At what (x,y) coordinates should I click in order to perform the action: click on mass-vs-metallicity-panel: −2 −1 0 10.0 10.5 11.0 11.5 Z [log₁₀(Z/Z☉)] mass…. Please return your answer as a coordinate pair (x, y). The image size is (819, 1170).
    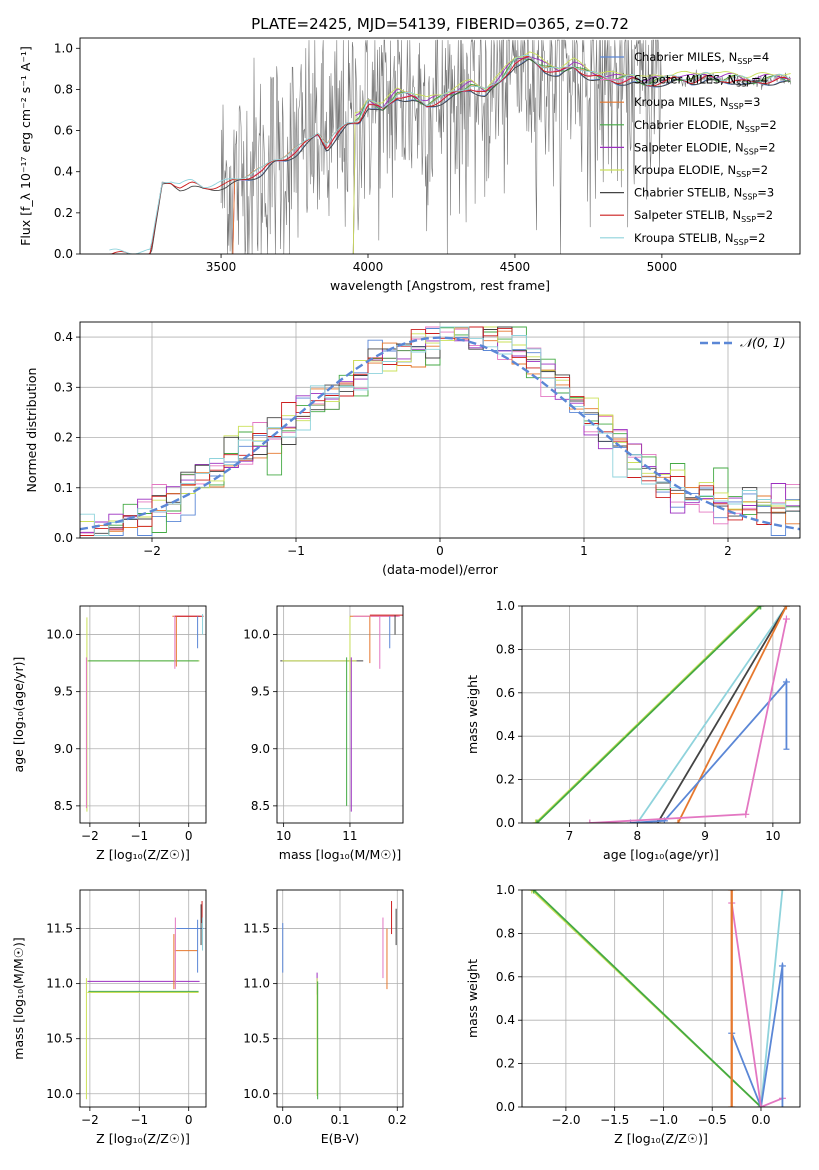
    Looking at the image, I should click on (109, 1017).